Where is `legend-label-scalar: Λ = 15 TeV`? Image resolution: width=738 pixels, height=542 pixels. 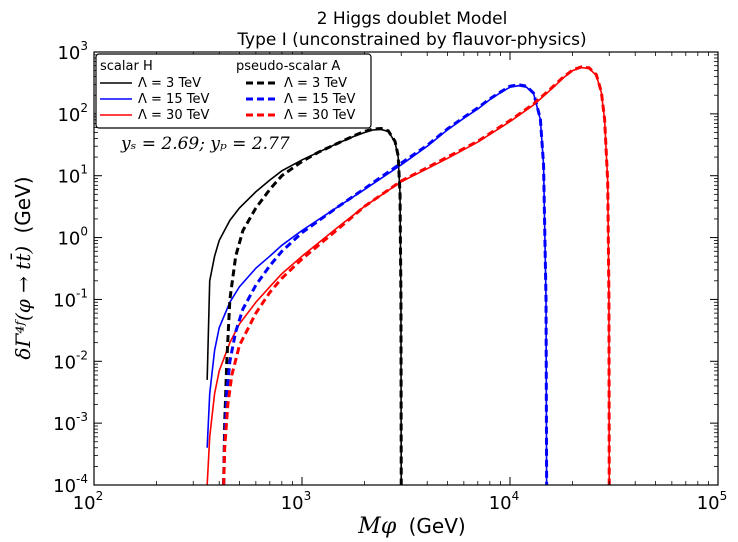 legend-label-scalar: Λ = 15 TeV is located at coordinates (173, 99).